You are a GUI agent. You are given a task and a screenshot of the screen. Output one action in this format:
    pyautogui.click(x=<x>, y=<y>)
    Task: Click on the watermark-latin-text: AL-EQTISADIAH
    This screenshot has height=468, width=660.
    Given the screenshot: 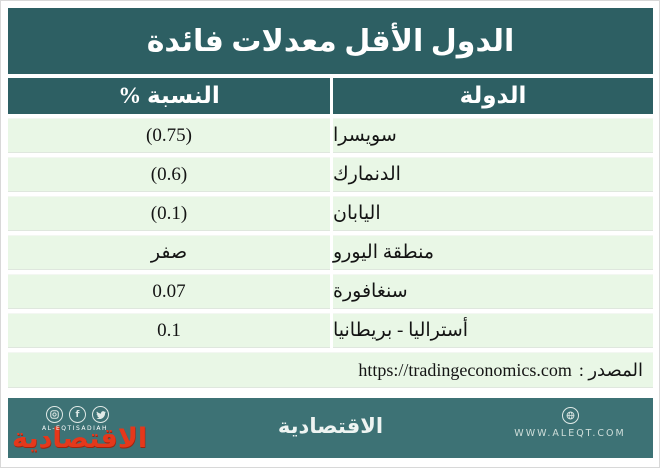 What is the action you would take?
    pyautogui.click(x=75, y=428)
    